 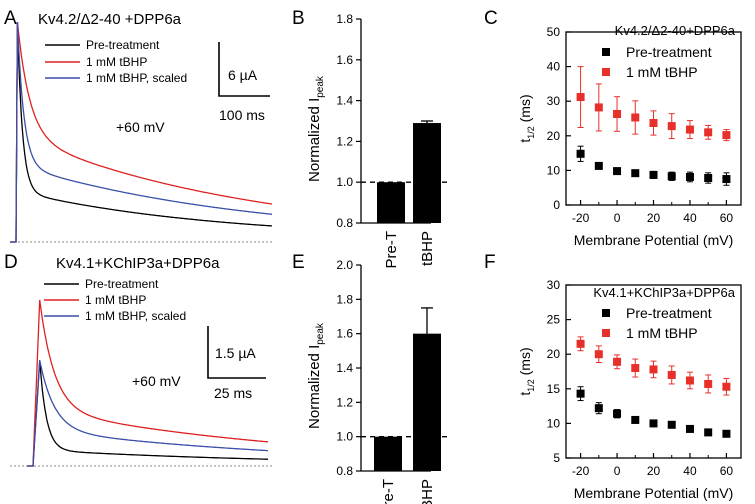 I want to click on panel-a-voltage: +60 mV, so click(x=140, y=127).